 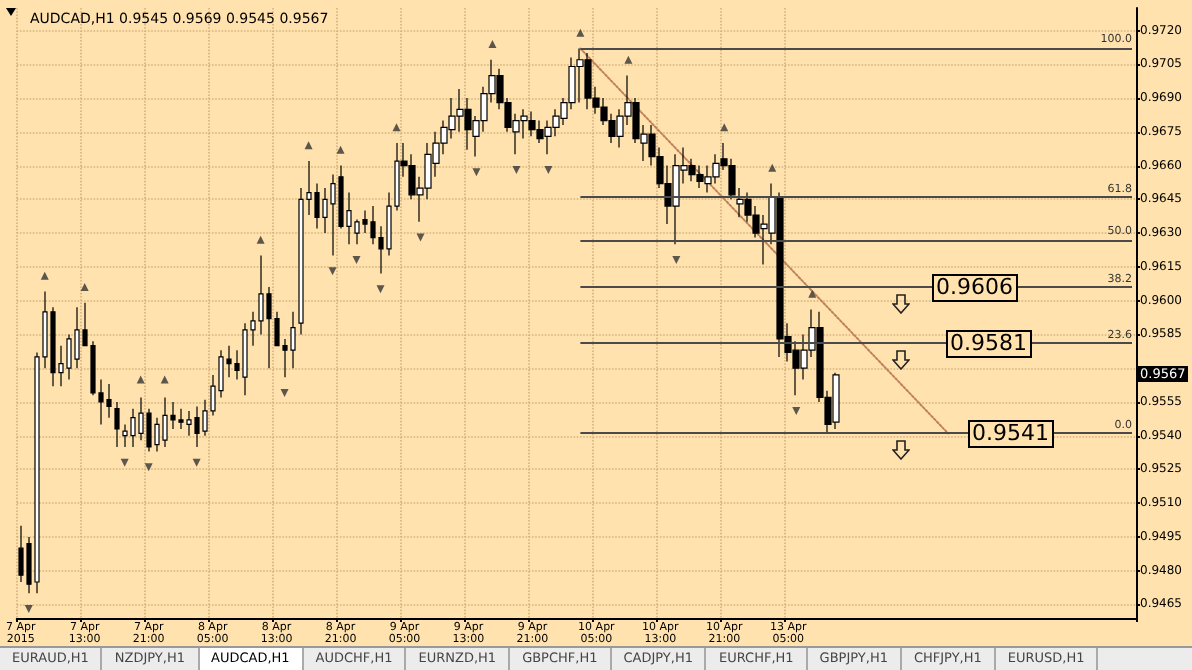 What do you see at coordinates (974, 287) in the screenshot?
I see `annotation: 0.9606` at bounding box center [974, 287].